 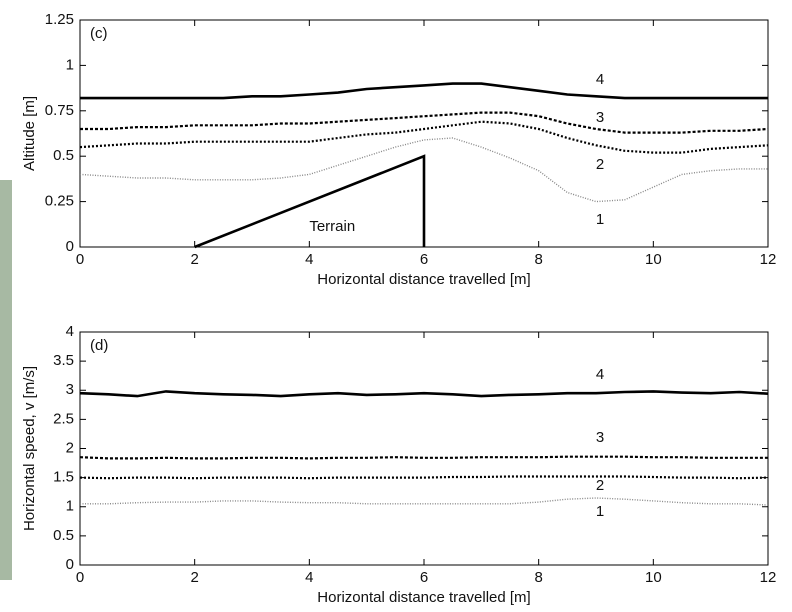 I want to click on y-tick-label: 0.75, so click(x=59, y=110).